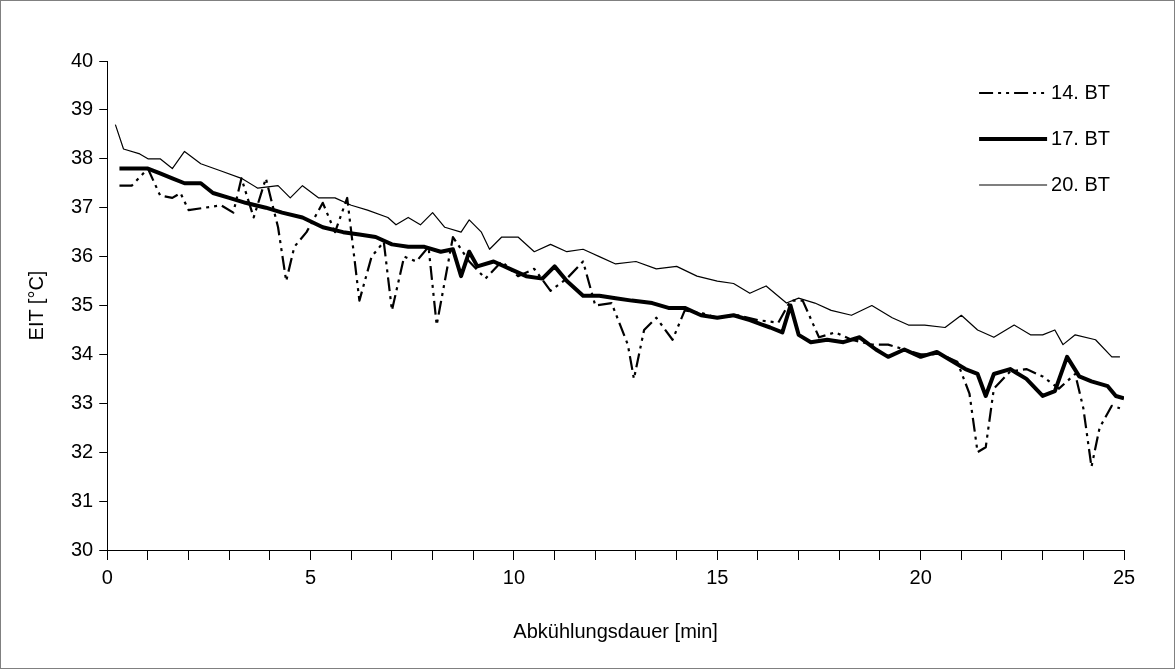 Image resolution: width=1175 pixels, height=669 pixels. What do you see at coordinates (35, 305) in the screenshot?
I see `y-axis-title: EIT [°C]` at bounding box center [35, 305].